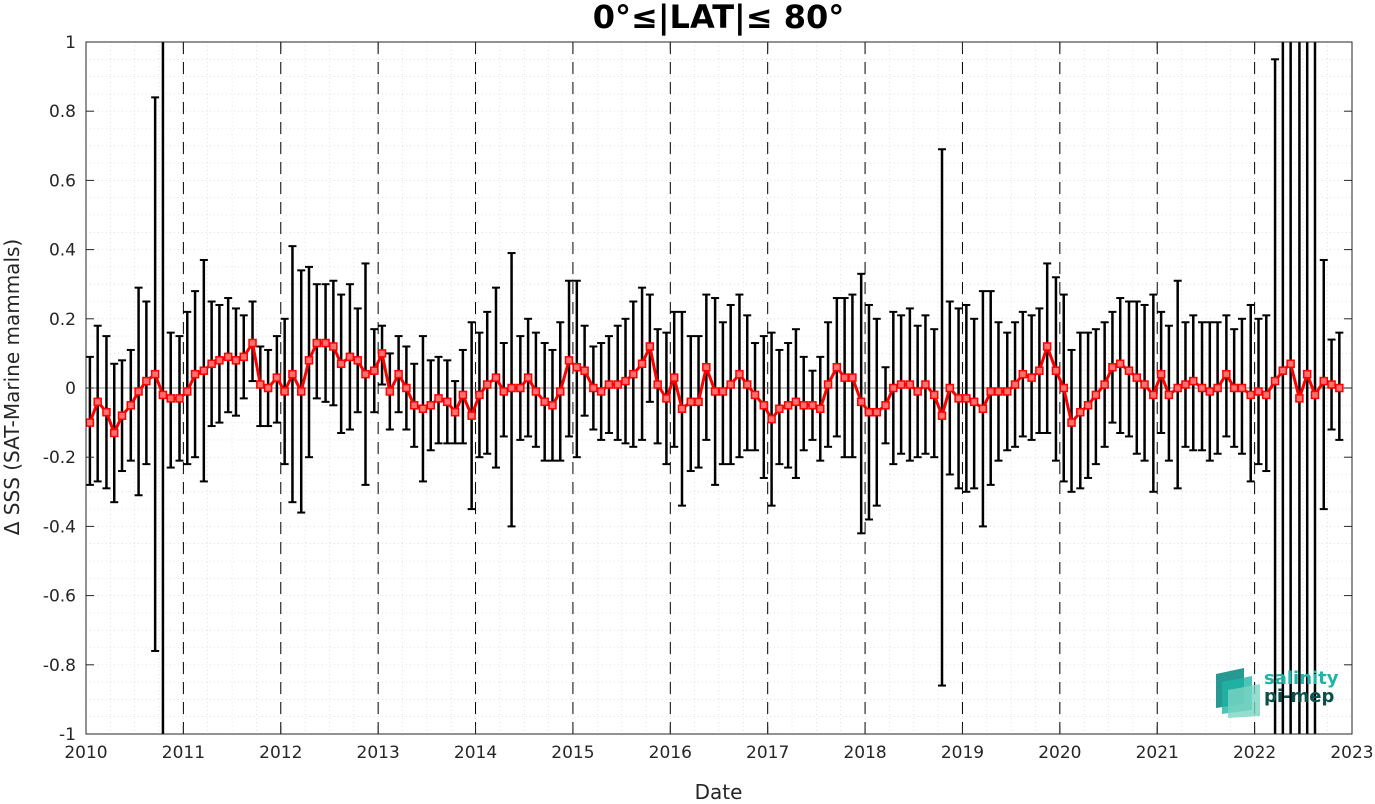  What do you see at coordinates (1351, 753) in the screenshot?
I see `x-tick-label: 2023` at bounding box center [1351, 753].